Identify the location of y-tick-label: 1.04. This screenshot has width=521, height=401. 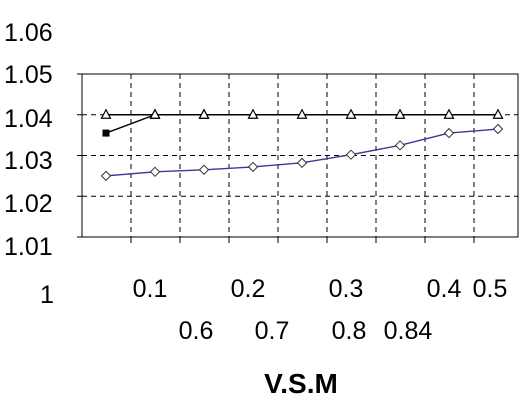
(28, 119).